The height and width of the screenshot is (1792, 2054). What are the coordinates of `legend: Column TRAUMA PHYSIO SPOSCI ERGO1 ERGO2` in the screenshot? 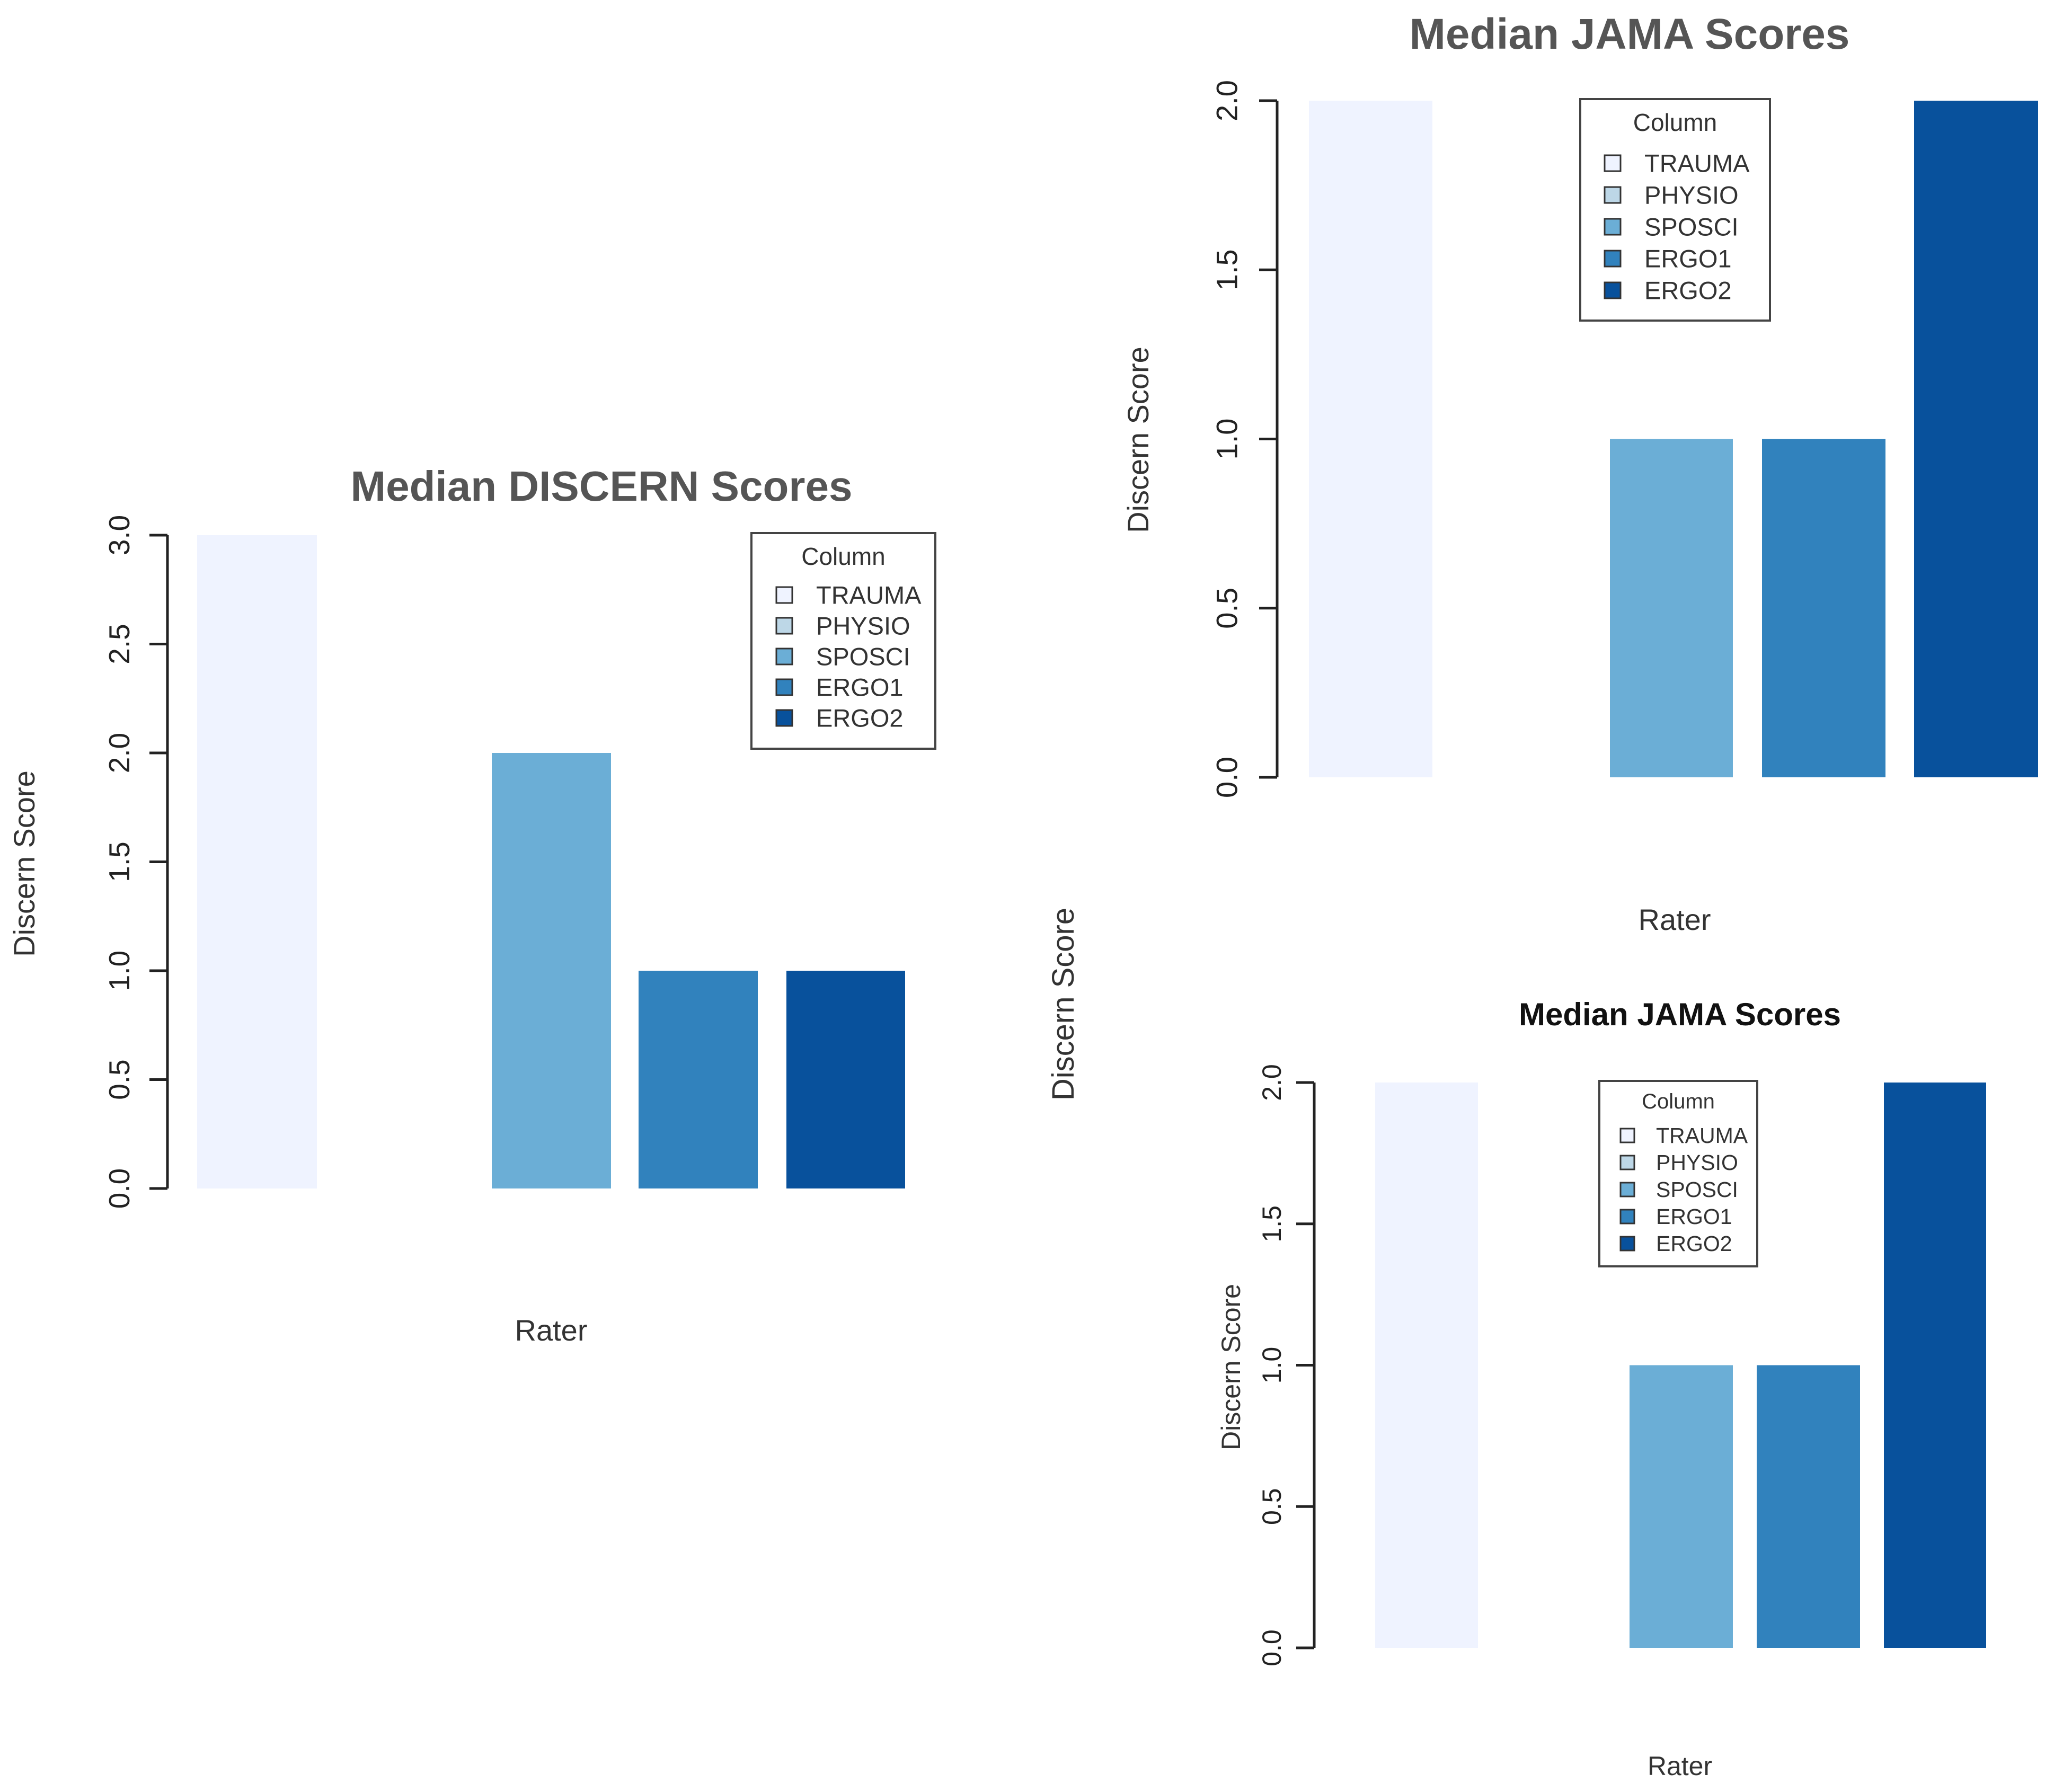 It's located at (1675, 210).